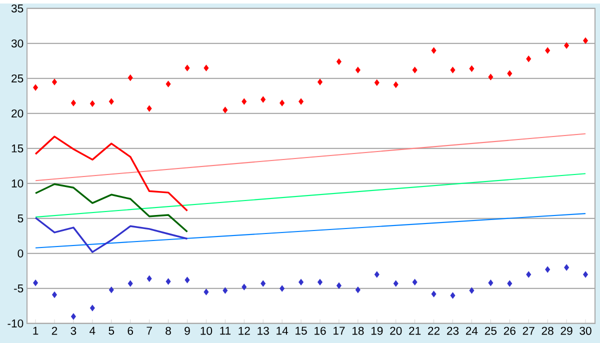 Image resolution: width=600 pixels, height=343 pixels. Describe the element at coordinates (19, 288) in the screenshot. I see `y-tick-label: -5` at that location.